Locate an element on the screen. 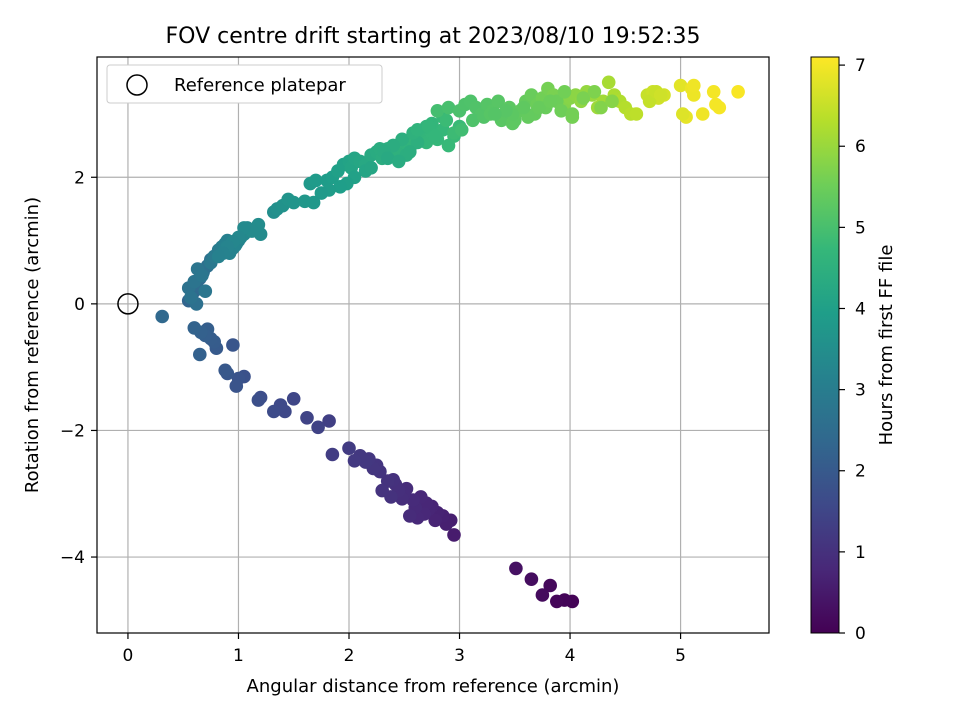 The image size is (960, 720). x-tick-label: 4 is located at coordinates (570, 656).